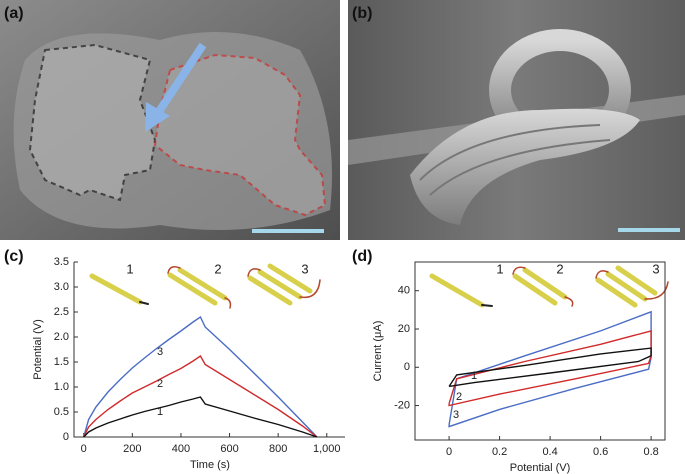 The width and height of the screenshot is (685, 474). I want to click on x-axis-title: Potential (V), so click(540, 468).